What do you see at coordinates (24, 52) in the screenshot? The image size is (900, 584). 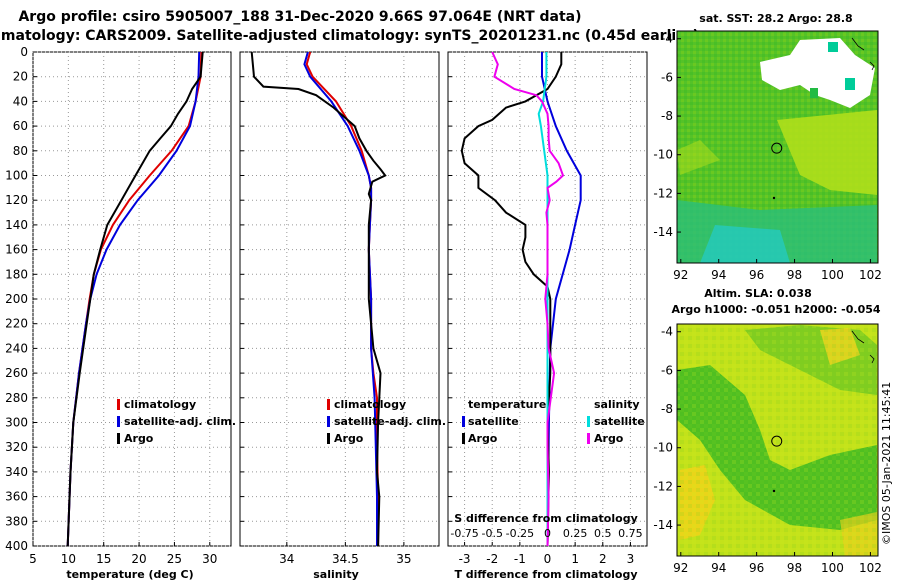 I see `depth-tick-label: 0` at bounding box center [24, 52].